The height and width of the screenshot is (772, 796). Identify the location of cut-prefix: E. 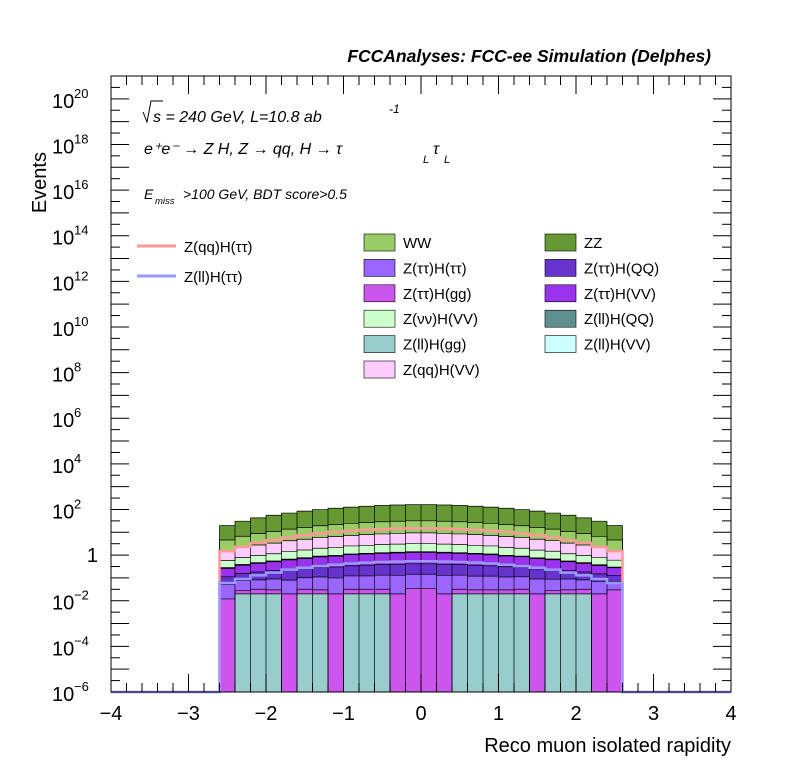
(149, 194).